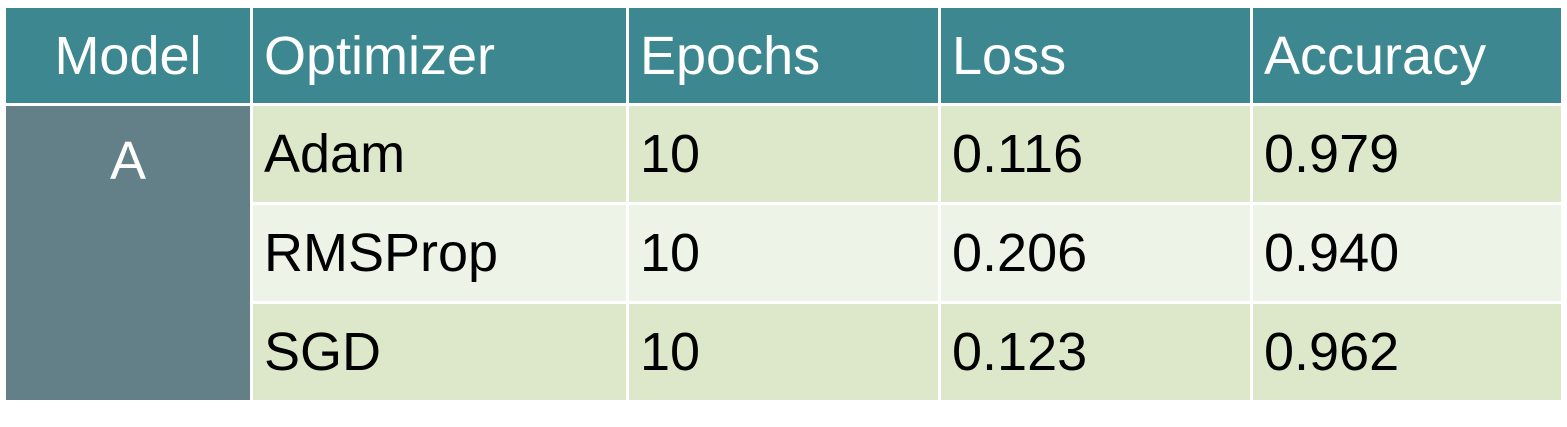  What do you see at coordinates (128, 55) in the screenshot?
I see `header-model: Model` at bounding box center [128, 55].